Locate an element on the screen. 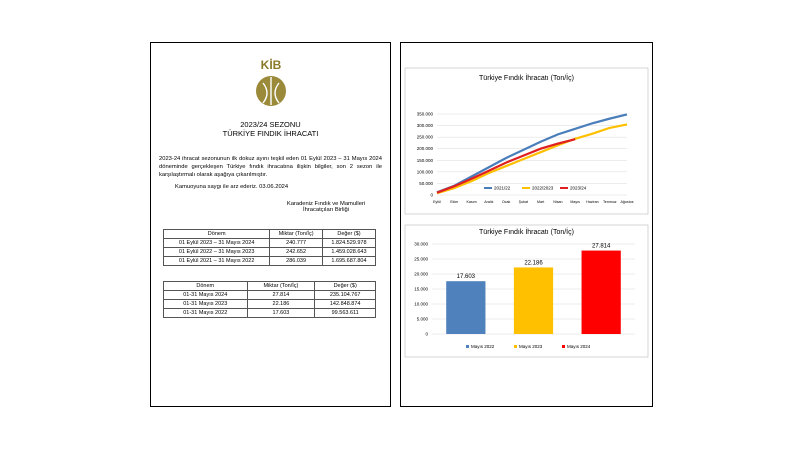  y-tick-label: 20.000 is located at coordinates (421, 274).